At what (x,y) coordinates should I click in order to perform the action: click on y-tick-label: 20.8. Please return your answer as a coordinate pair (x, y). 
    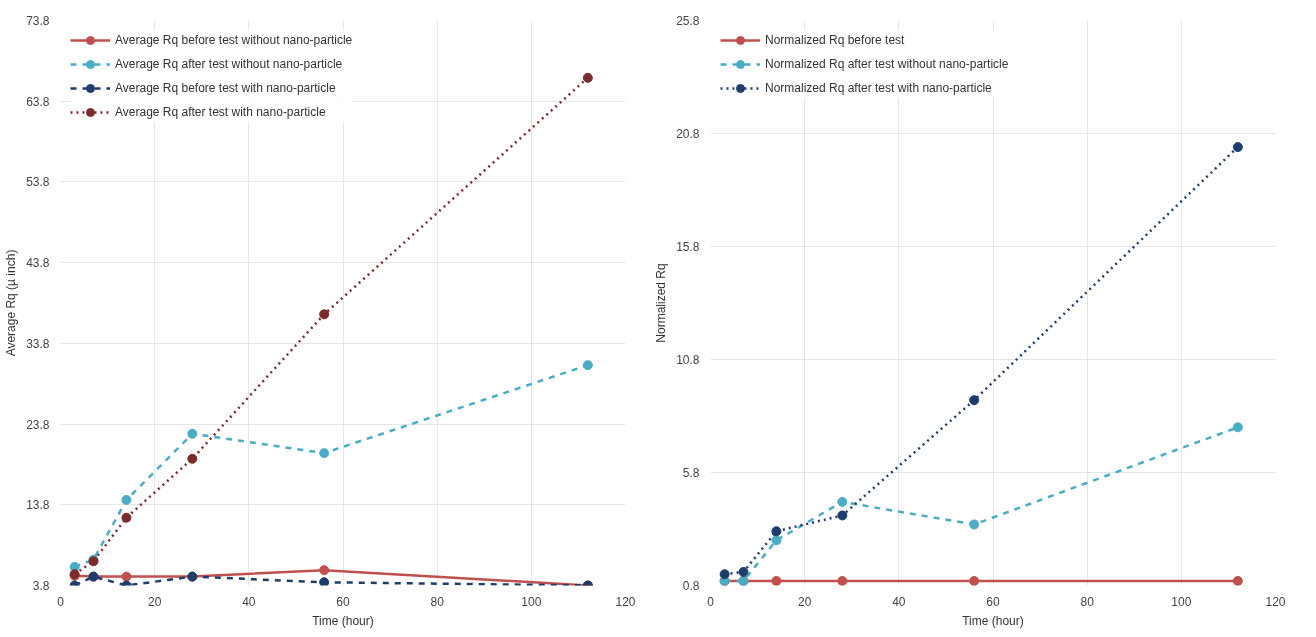
    Looking at the image, I should click on (688, 134).